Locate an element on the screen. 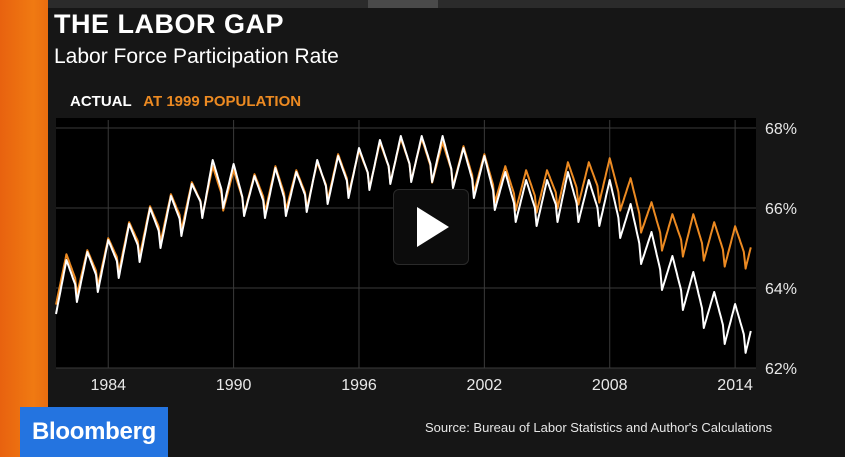 This screenshot has width=845, height=457. chart-subtitle: Labor Force Participation Rate is located at coordinates (196, 56).